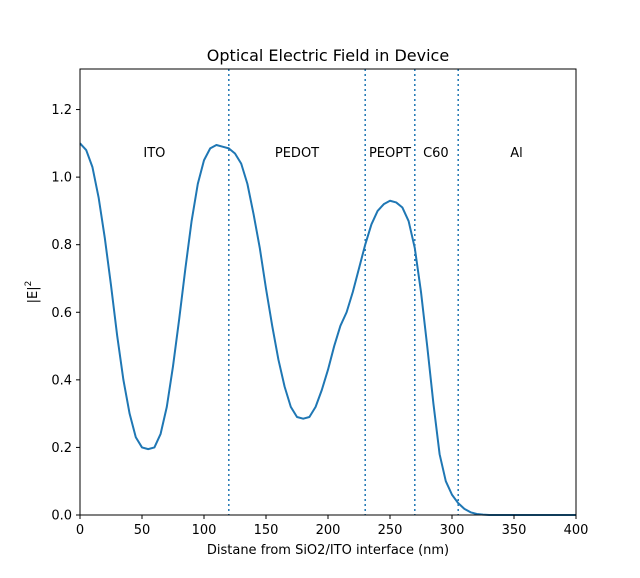  I want to click on y-axis-label: |E|2, so click(32, 292).